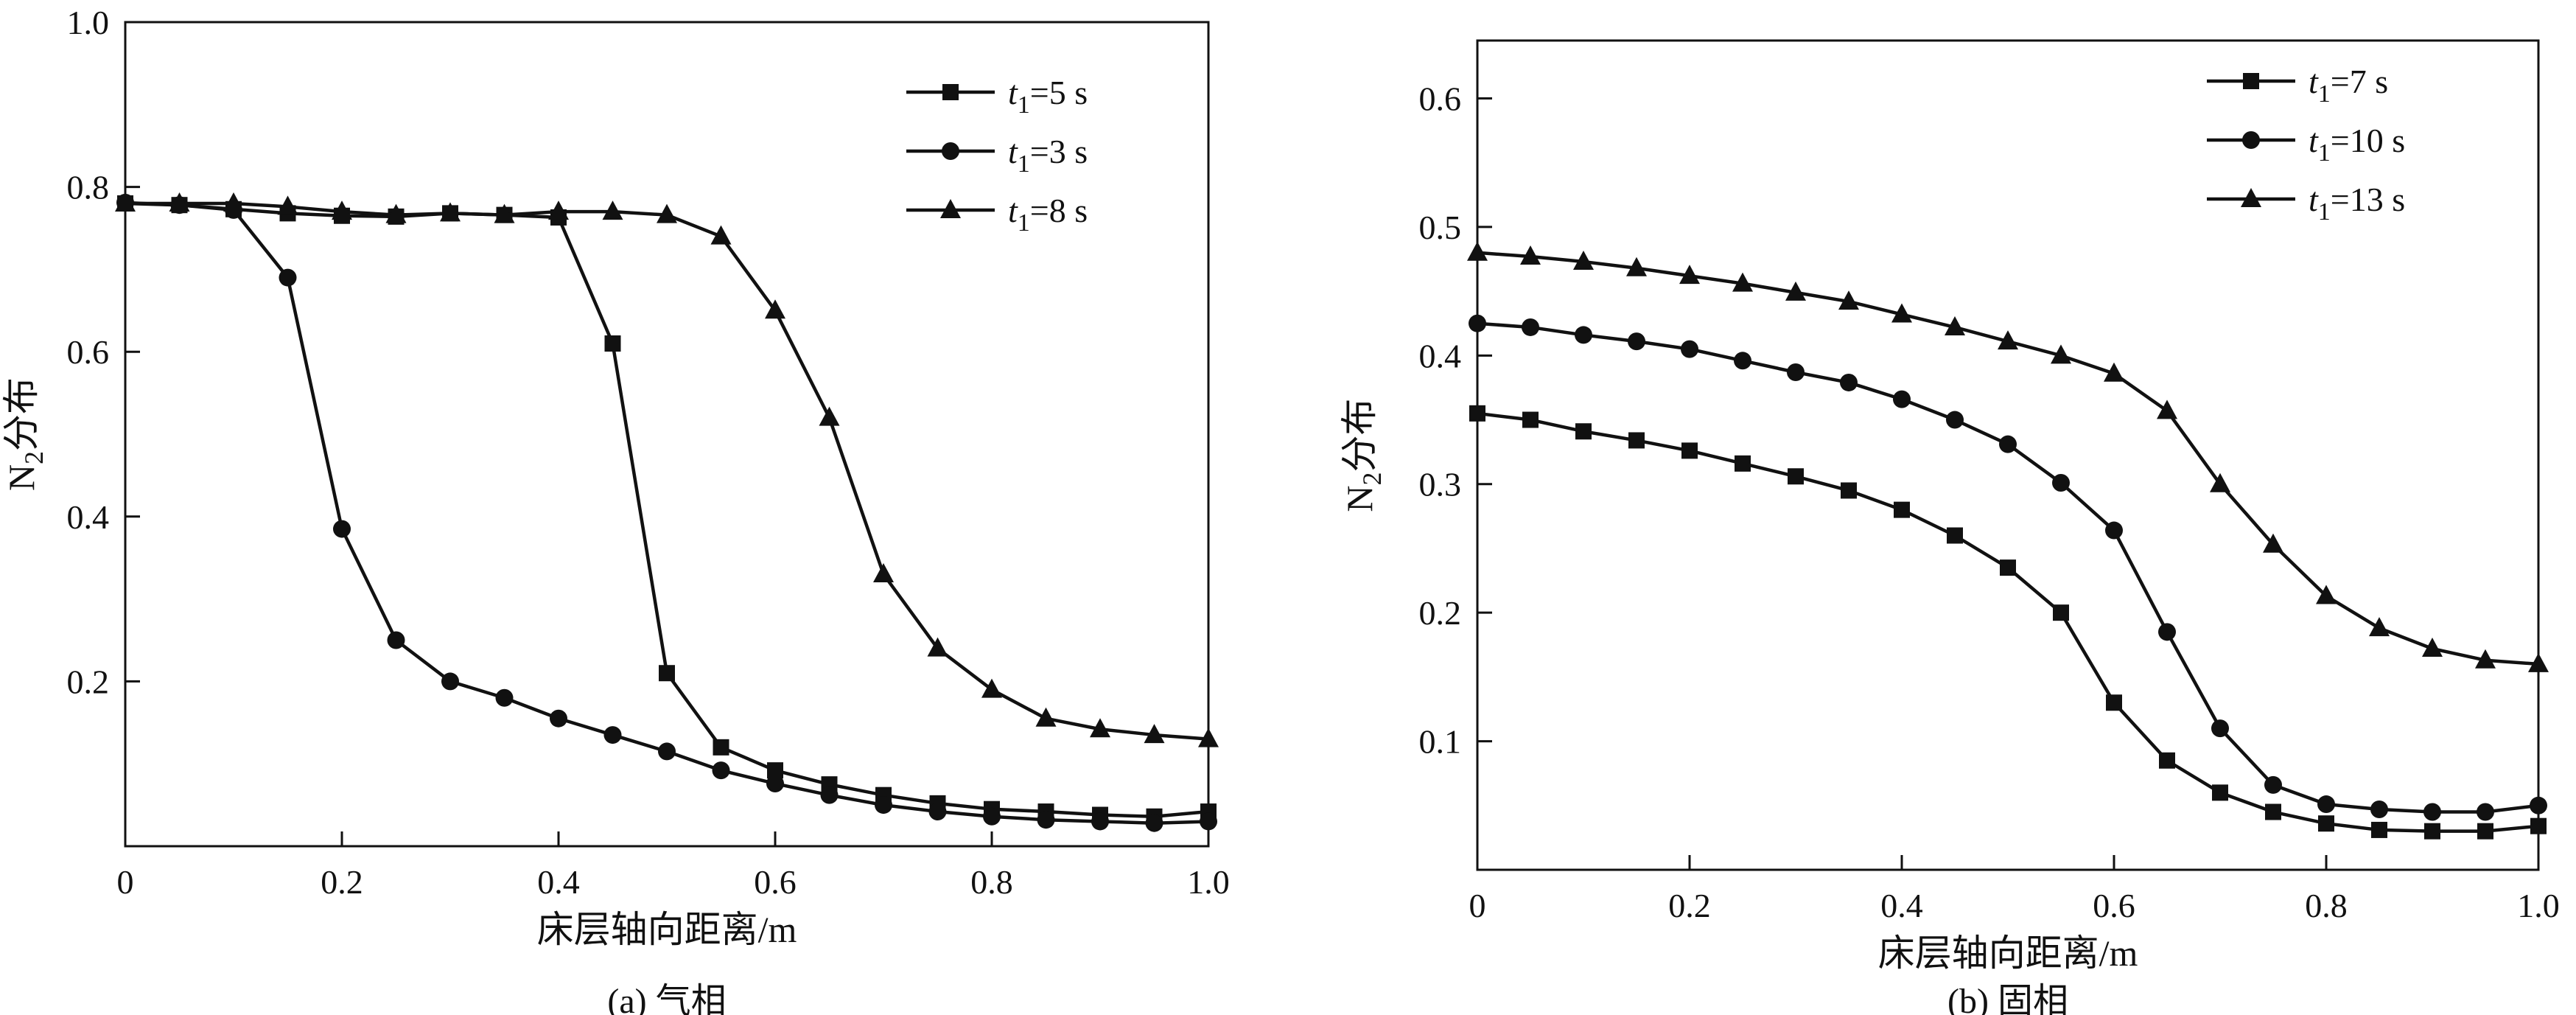 The width and height of the screenshot is (2576, 1015). Describe the element at coordinates (667, 998) in the screenshot. I see `chart-a-caption: (a) 气相` at that location.